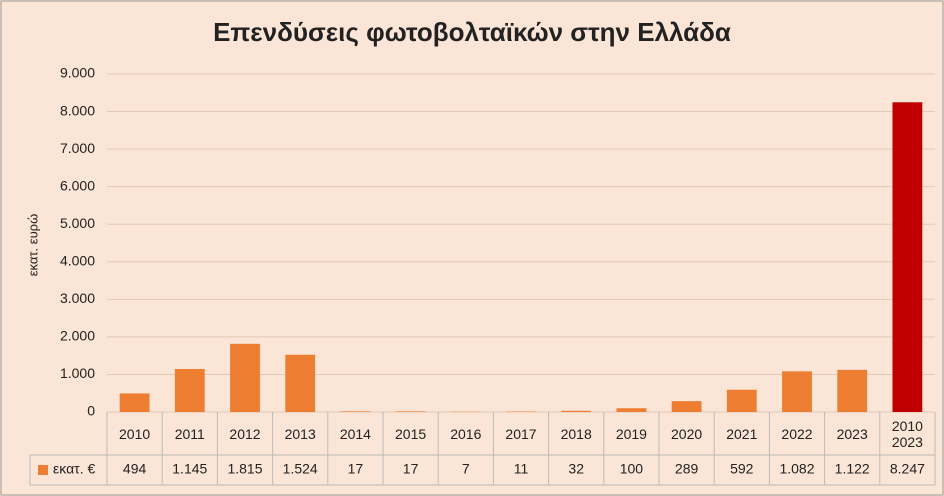  What do you see at coordinates (91, 411) in the screenshot?
I see `y-tick-label: 0` at bounding box center [91, 411].